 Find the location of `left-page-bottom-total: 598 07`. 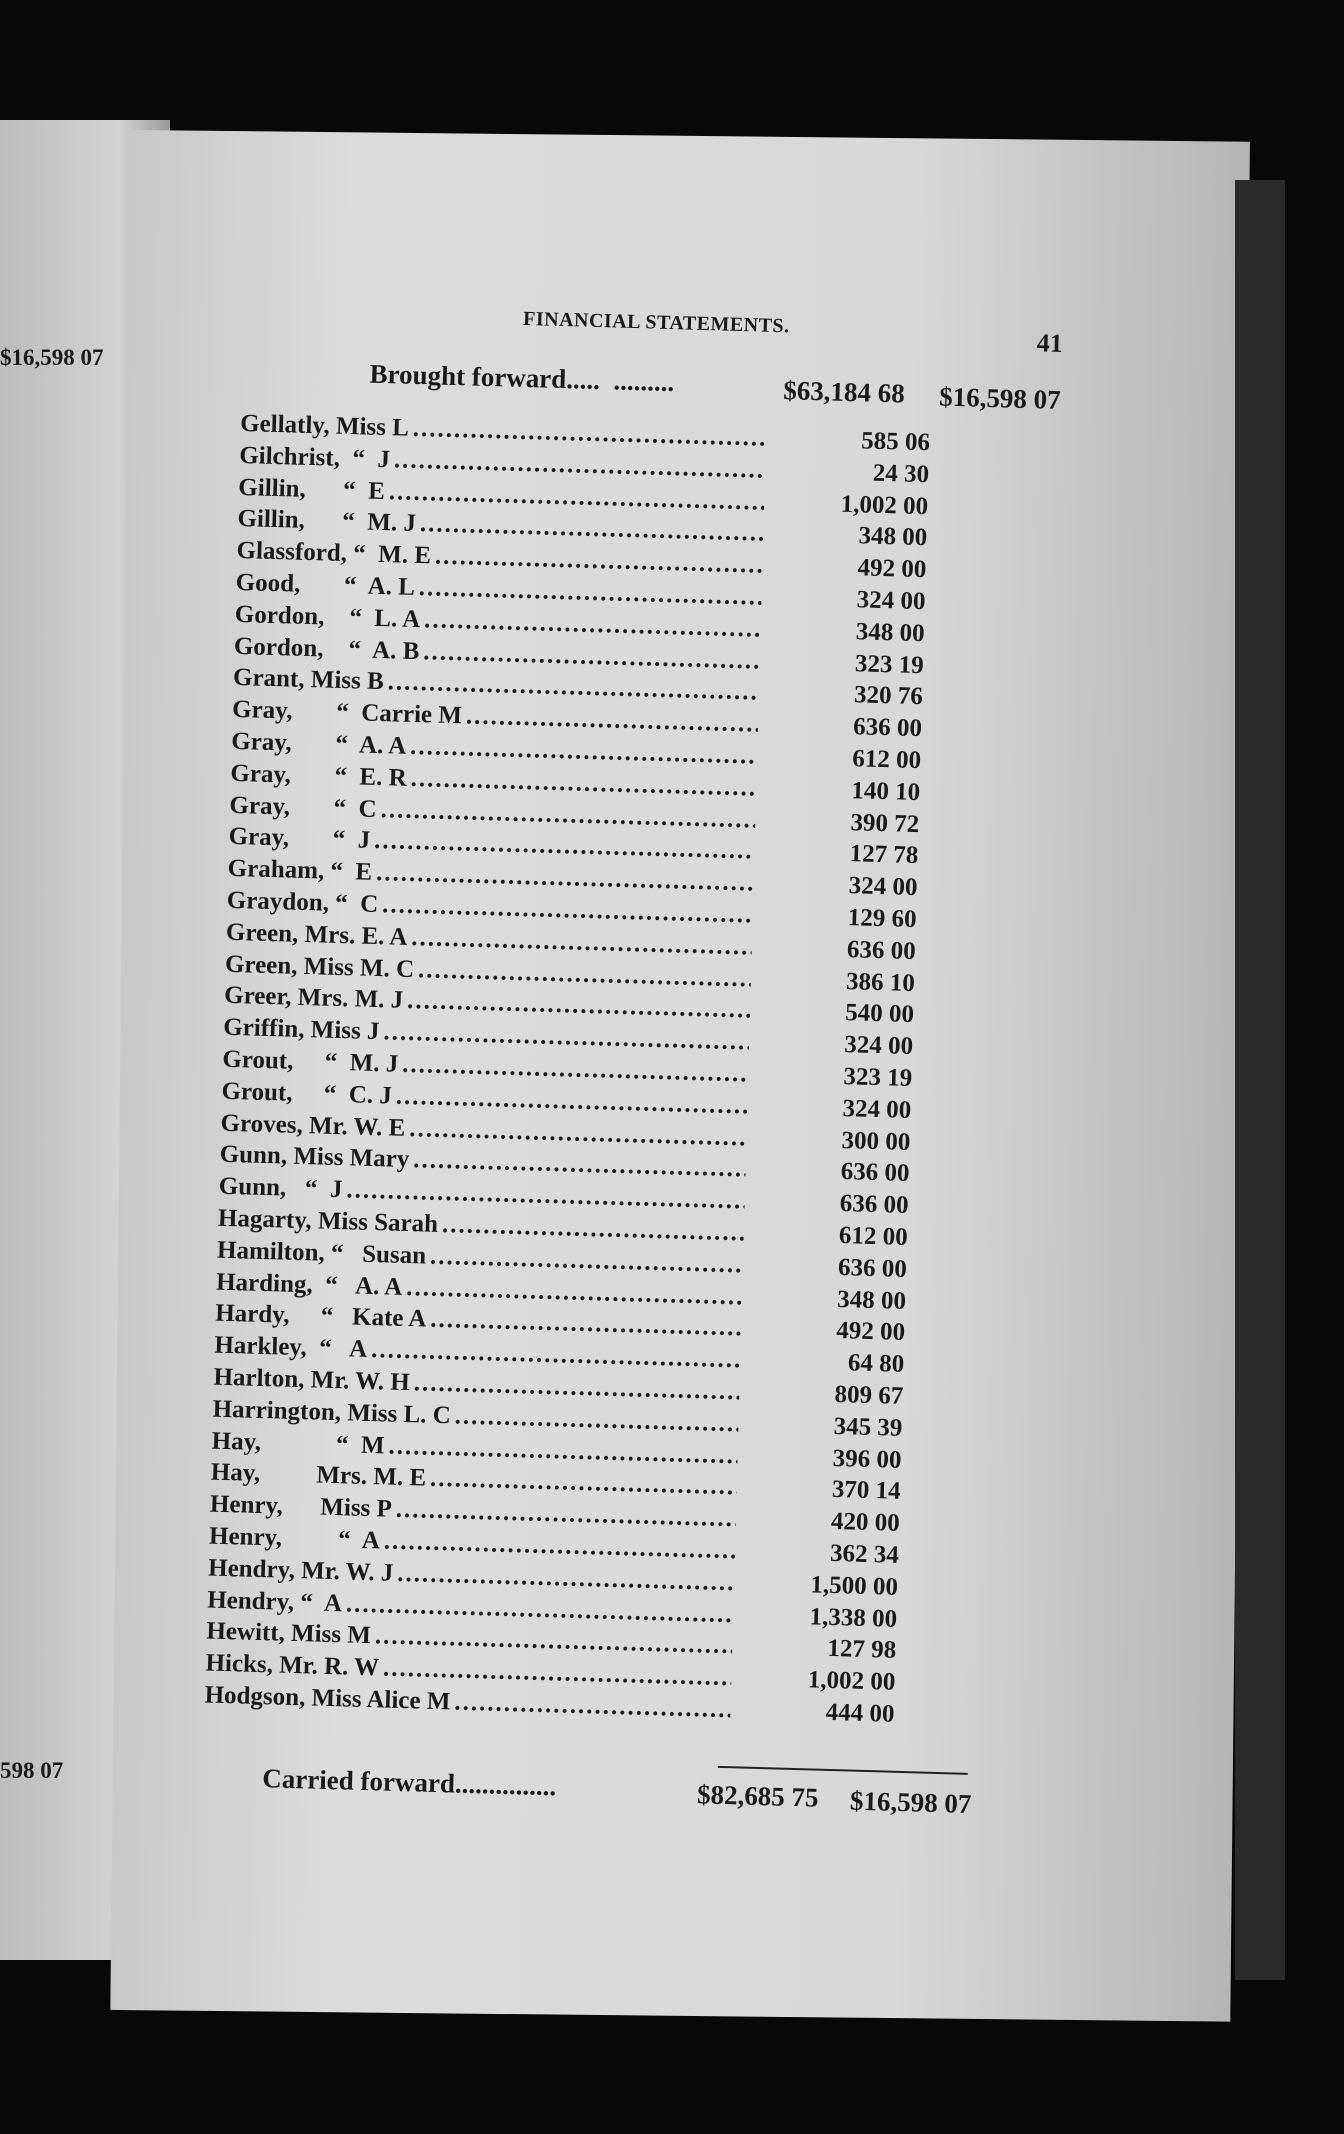

left-page-bottom-total: 598 07 is located at coordinates (32, 1770).